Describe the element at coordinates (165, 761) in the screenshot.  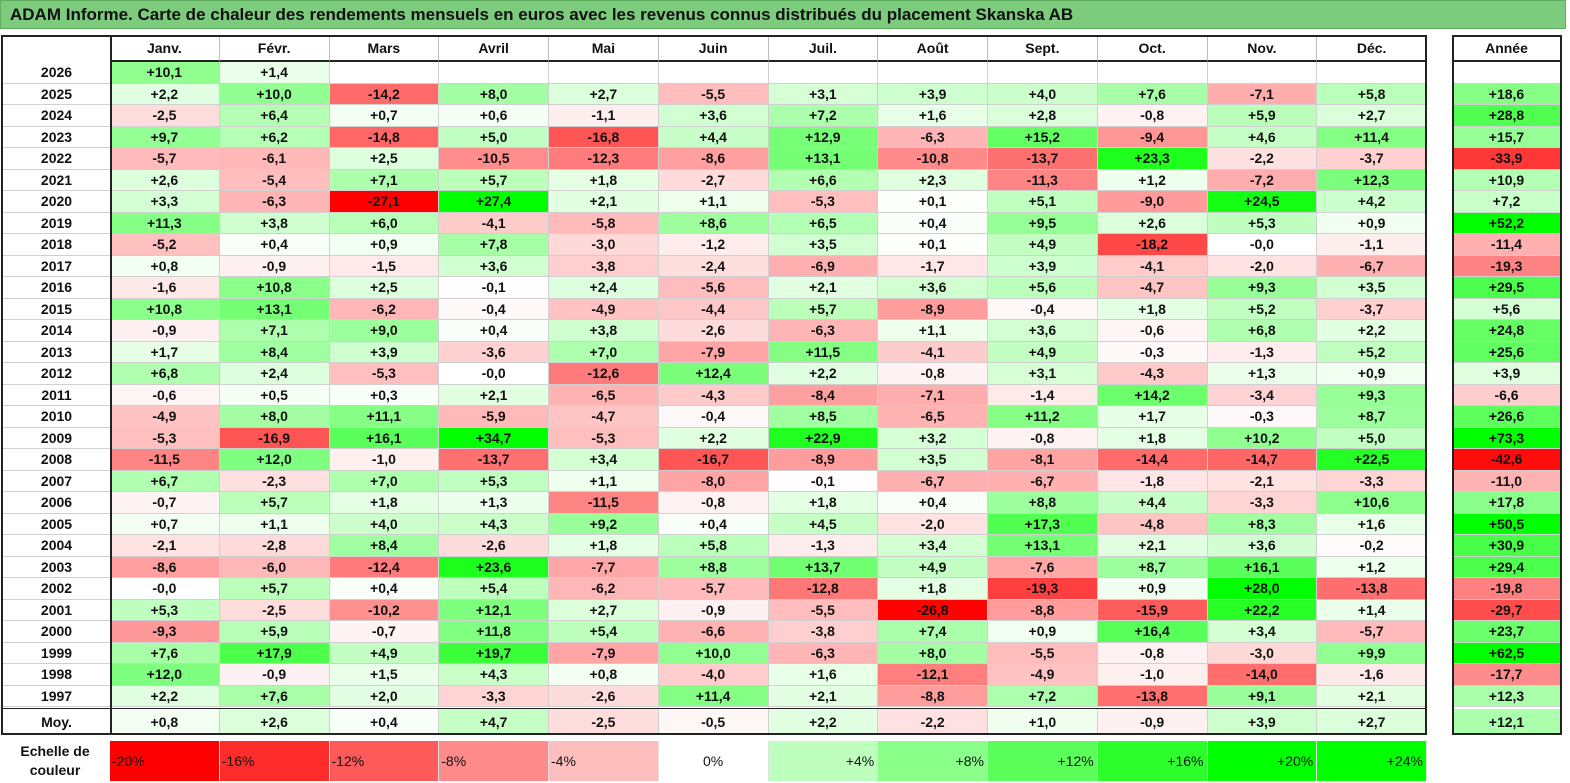
I see `color-scale-cell: -20%` at that location.